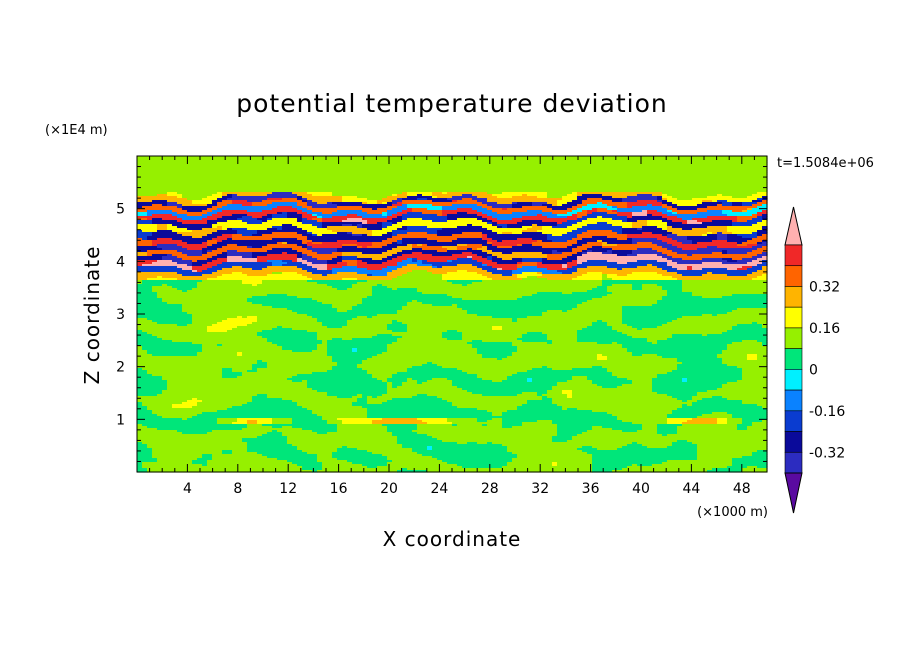 Image resolution: width=904 pixels, height=654 pixels. Describe the element at coordinates (793, 297) in the screenshot. I see `colorbar-box` at that location.